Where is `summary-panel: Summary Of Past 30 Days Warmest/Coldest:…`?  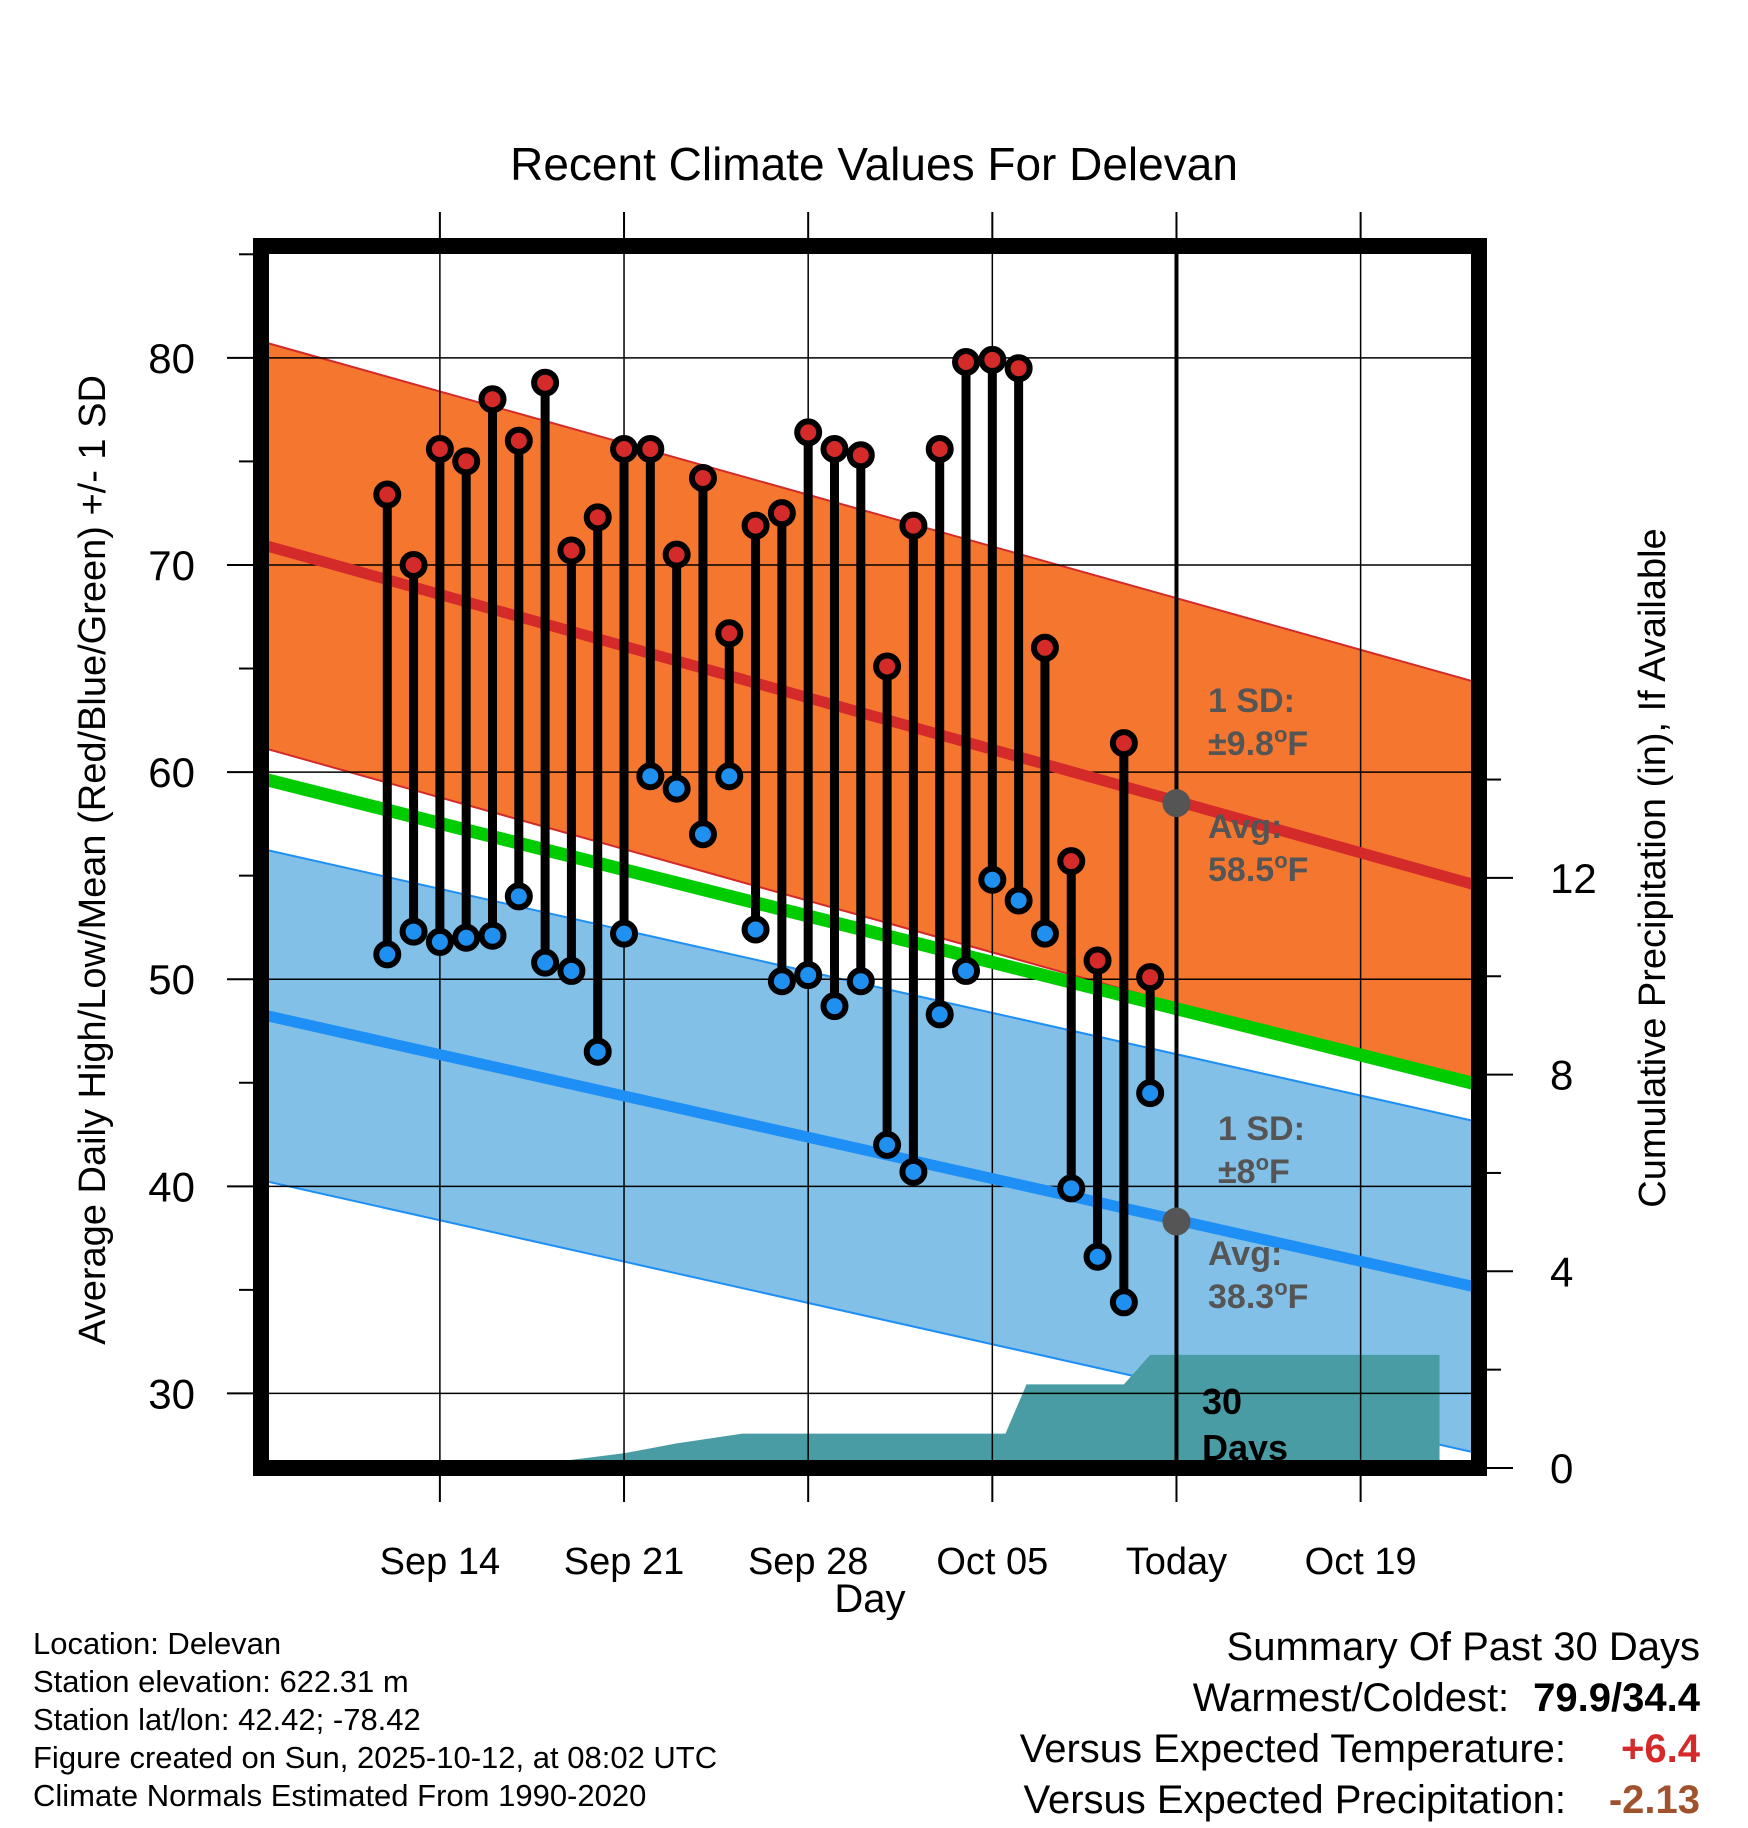 summary-panel: Summary Of Past 30 Days Warmest/Coldest:… is located at coordinates (1360, 1724).